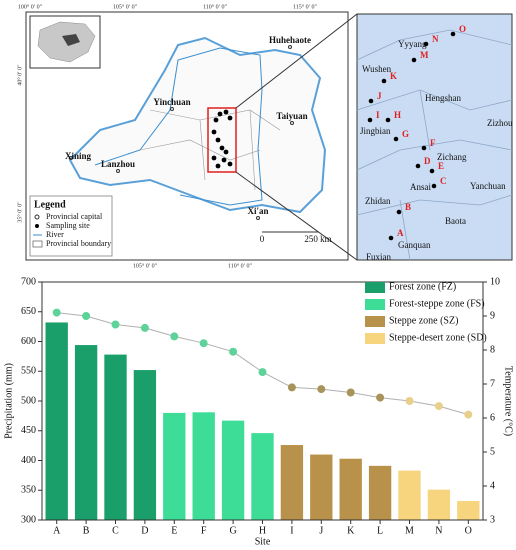  What do you see at coordinates (452, 157) in the screenshot?
I see `inset-place: Zichang` at bounding box center [452, 157].